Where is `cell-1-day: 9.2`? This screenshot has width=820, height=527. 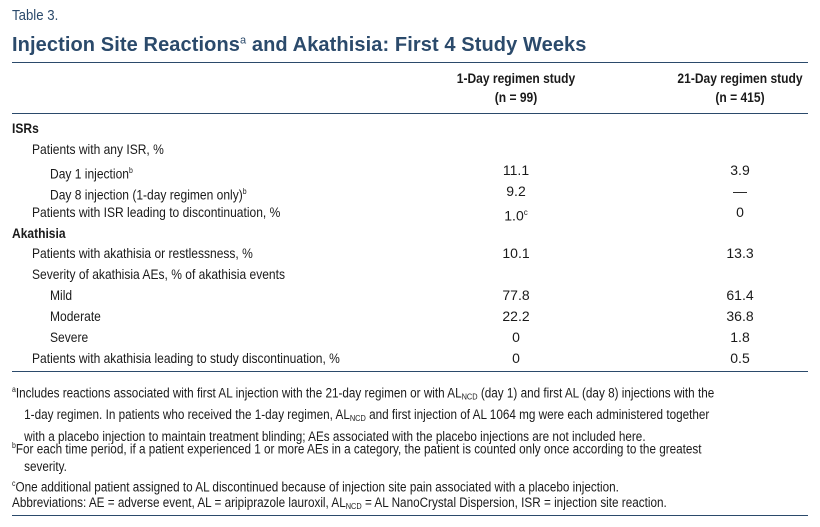
cell-1-day: 9.2 is located at coordinates (516, 190).